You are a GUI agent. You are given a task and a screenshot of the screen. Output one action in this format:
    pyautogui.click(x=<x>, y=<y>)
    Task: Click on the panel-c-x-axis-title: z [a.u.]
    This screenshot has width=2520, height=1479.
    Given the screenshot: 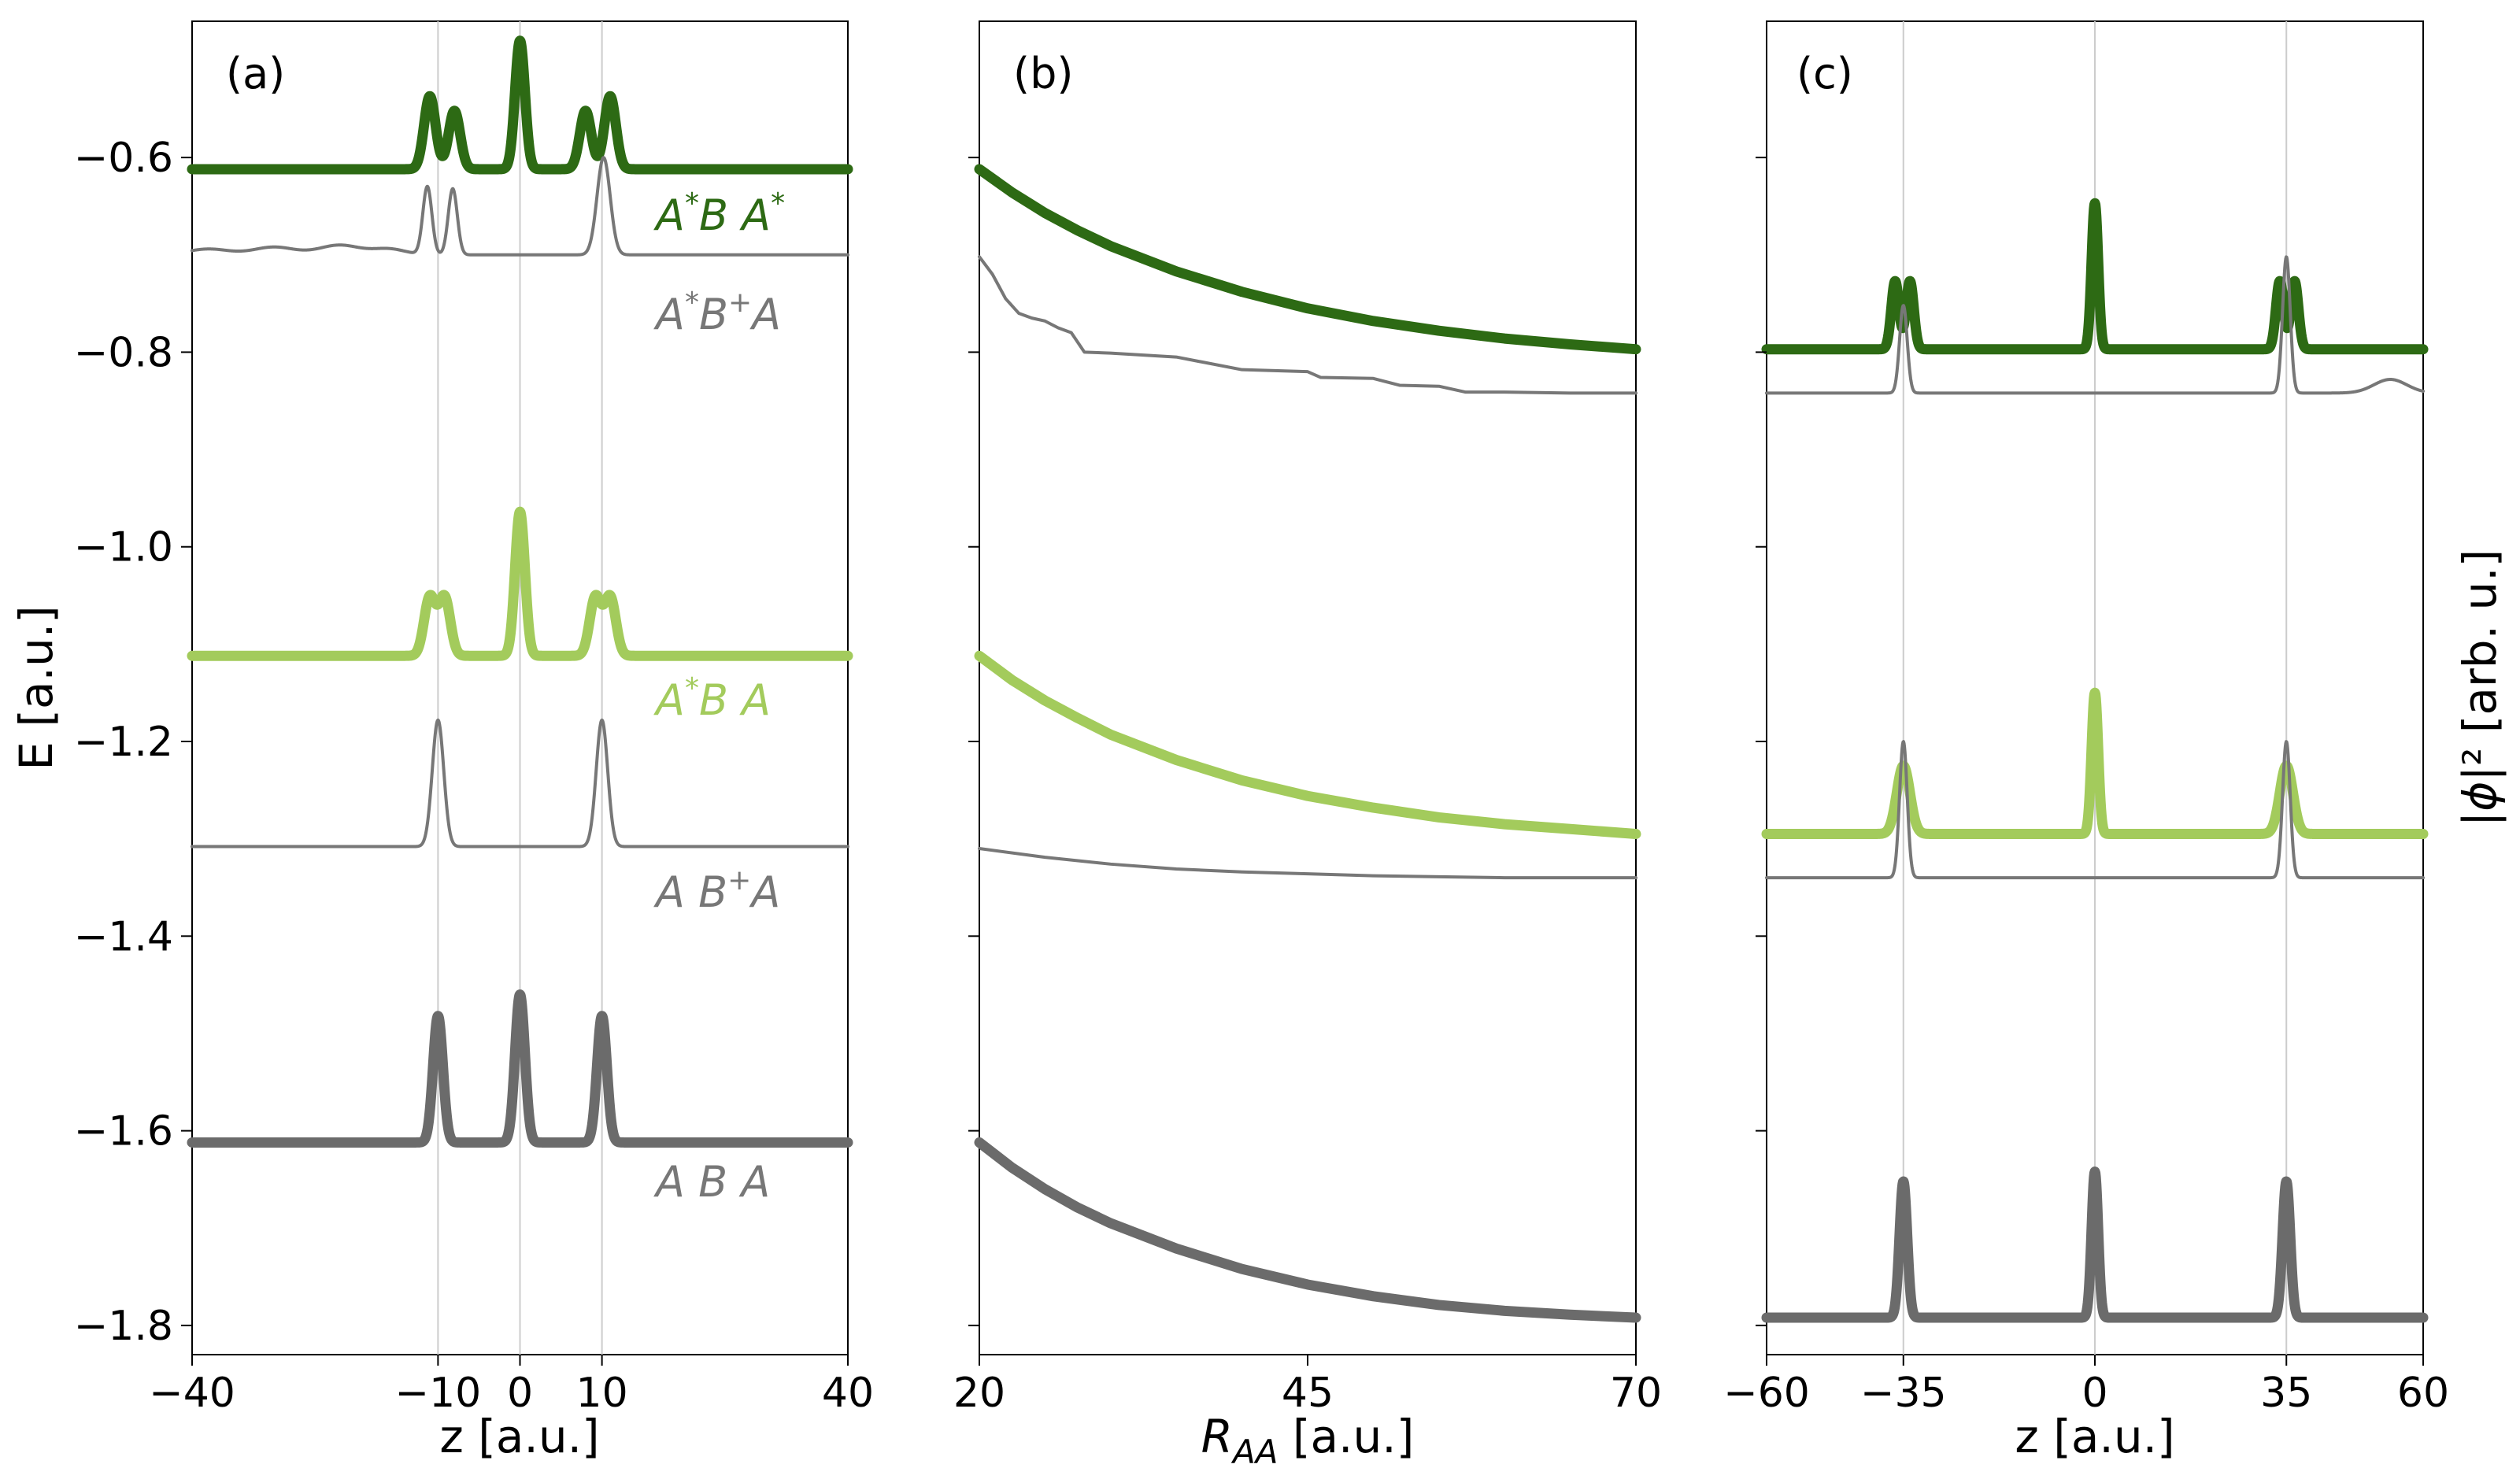 What is the action you would take?
    pyautogui.click(x=2094, y=1436)
    